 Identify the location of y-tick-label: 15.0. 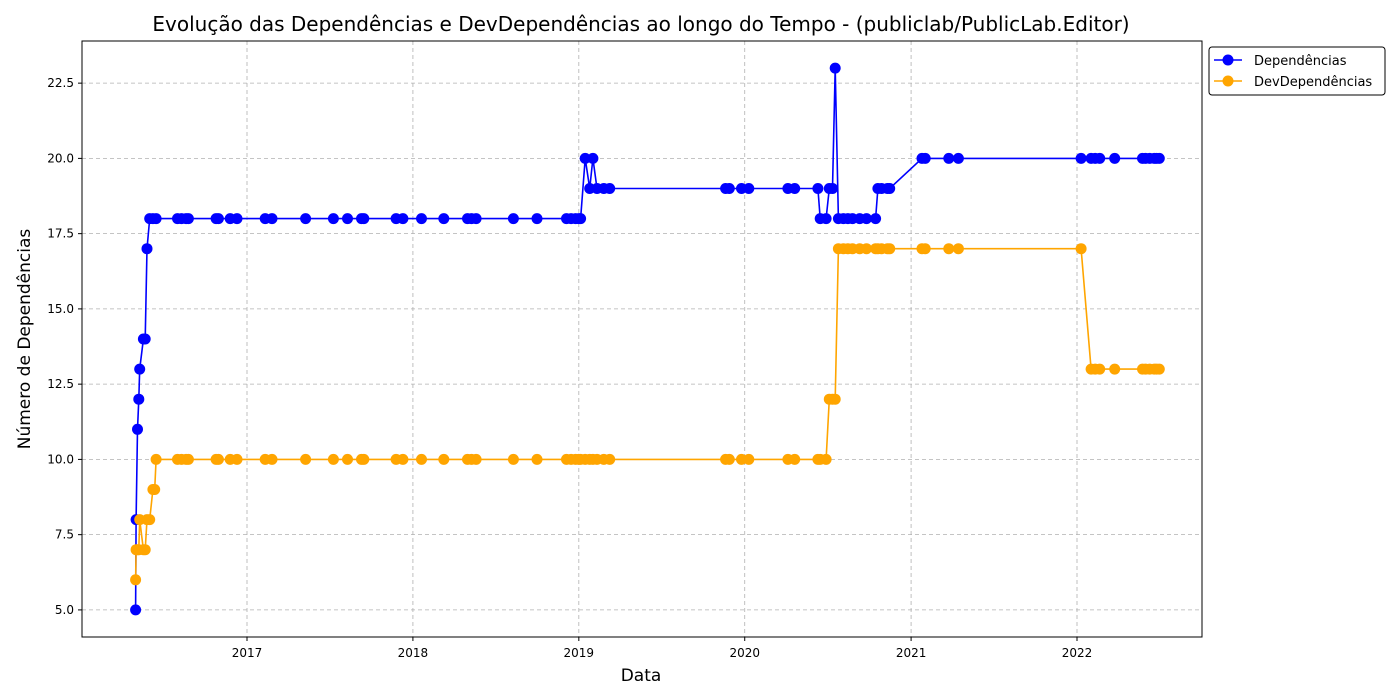
(60, 309).